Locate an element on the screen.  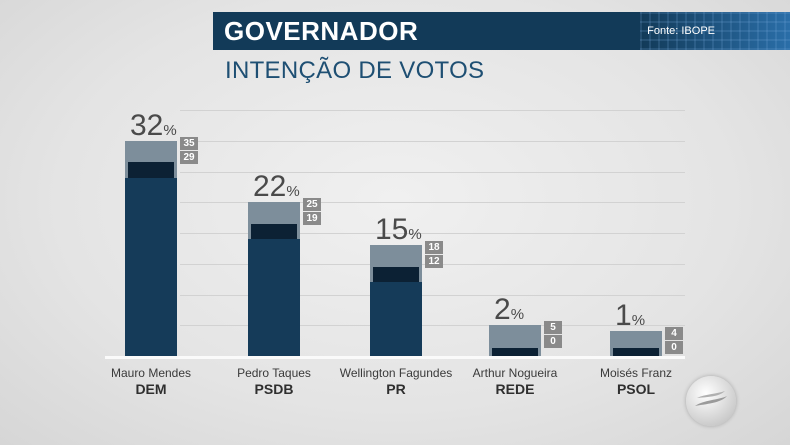
party-name: PSDB is located at coordinates (274, 389).